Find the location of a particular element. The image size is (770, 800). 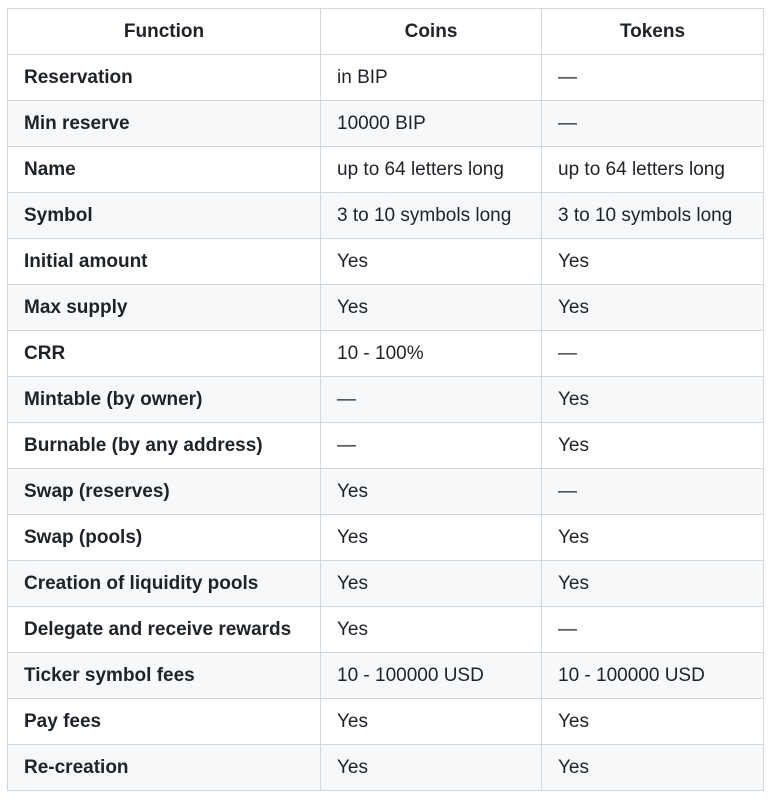

tokens-cell: up to 64 letters long is located at coordinates (652, 169).